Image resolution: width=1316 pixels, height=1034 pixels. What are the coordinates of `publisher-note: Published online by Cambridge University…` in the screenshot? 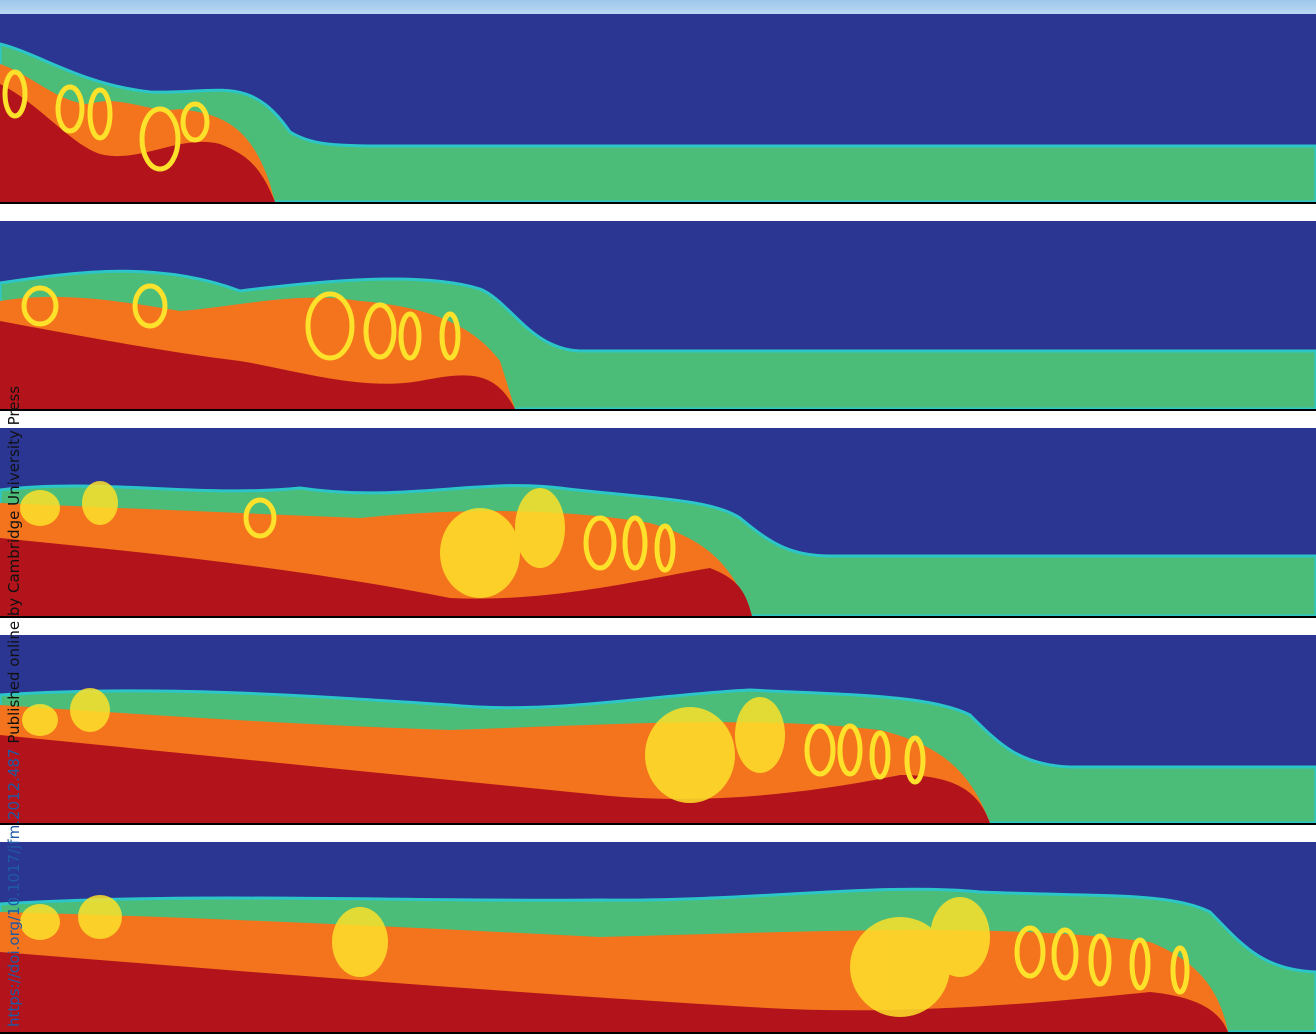 It's located at (14, 567).